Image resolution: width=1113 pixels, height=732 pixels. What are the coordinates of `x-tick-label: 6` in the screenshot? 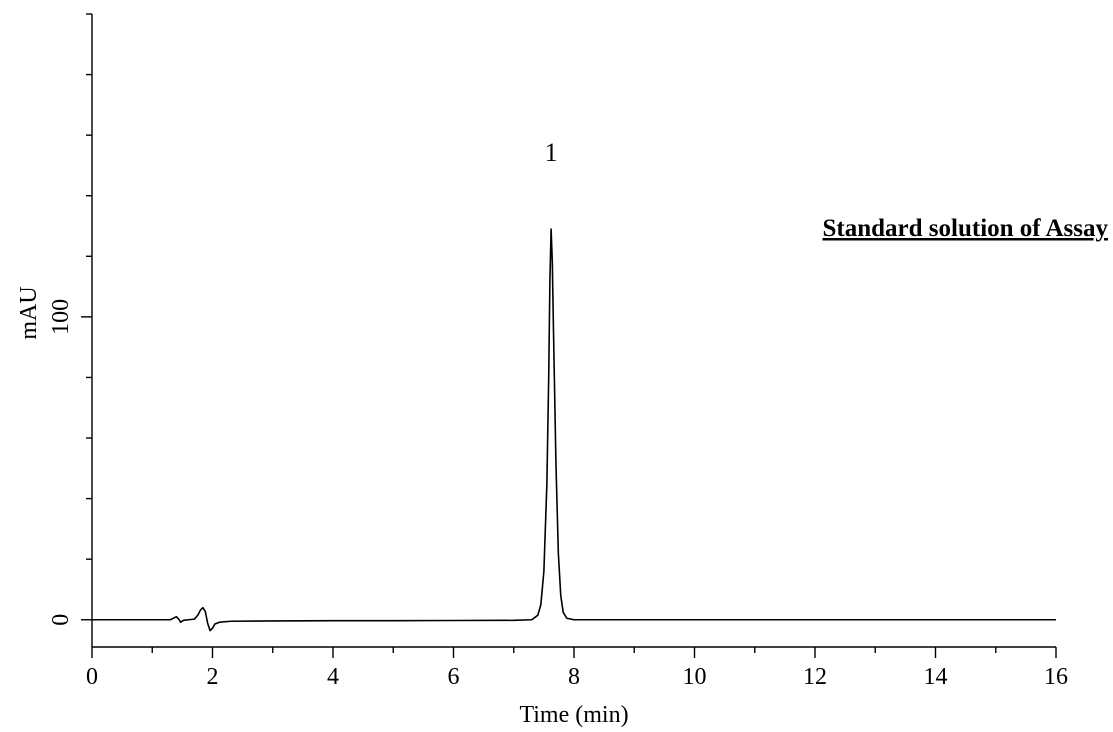 It's located at (454, 677).